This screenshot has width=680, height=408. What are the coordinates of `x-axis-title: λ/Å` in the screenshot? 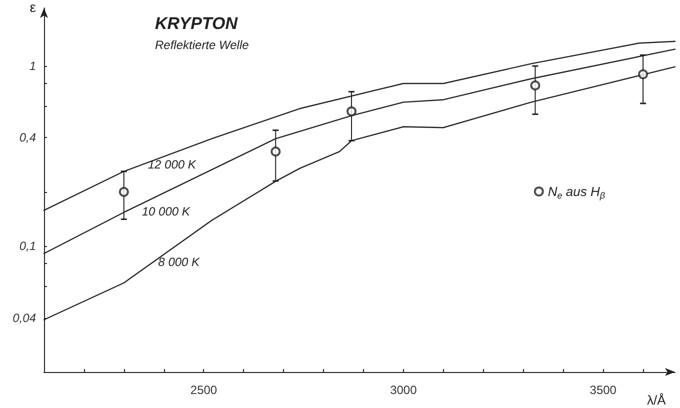 It's located at (656, 400).